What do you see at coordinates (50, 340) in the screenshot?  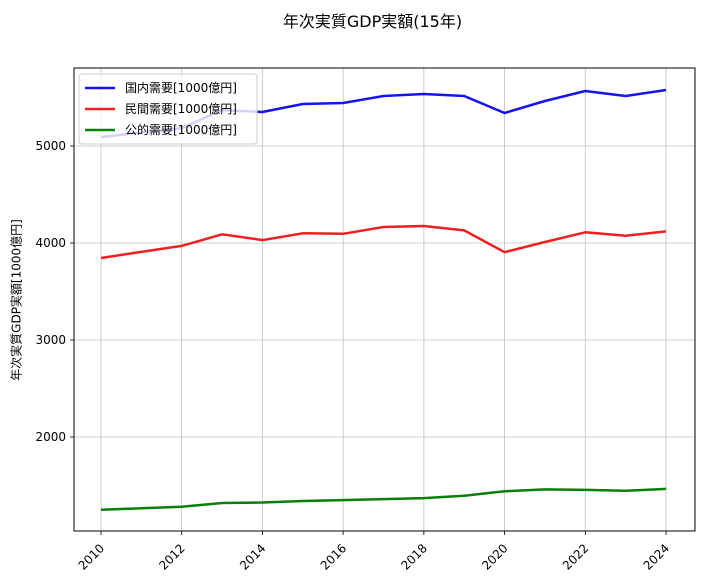 I see `y-tick-label: 3000` at bounding box center [50, 340].